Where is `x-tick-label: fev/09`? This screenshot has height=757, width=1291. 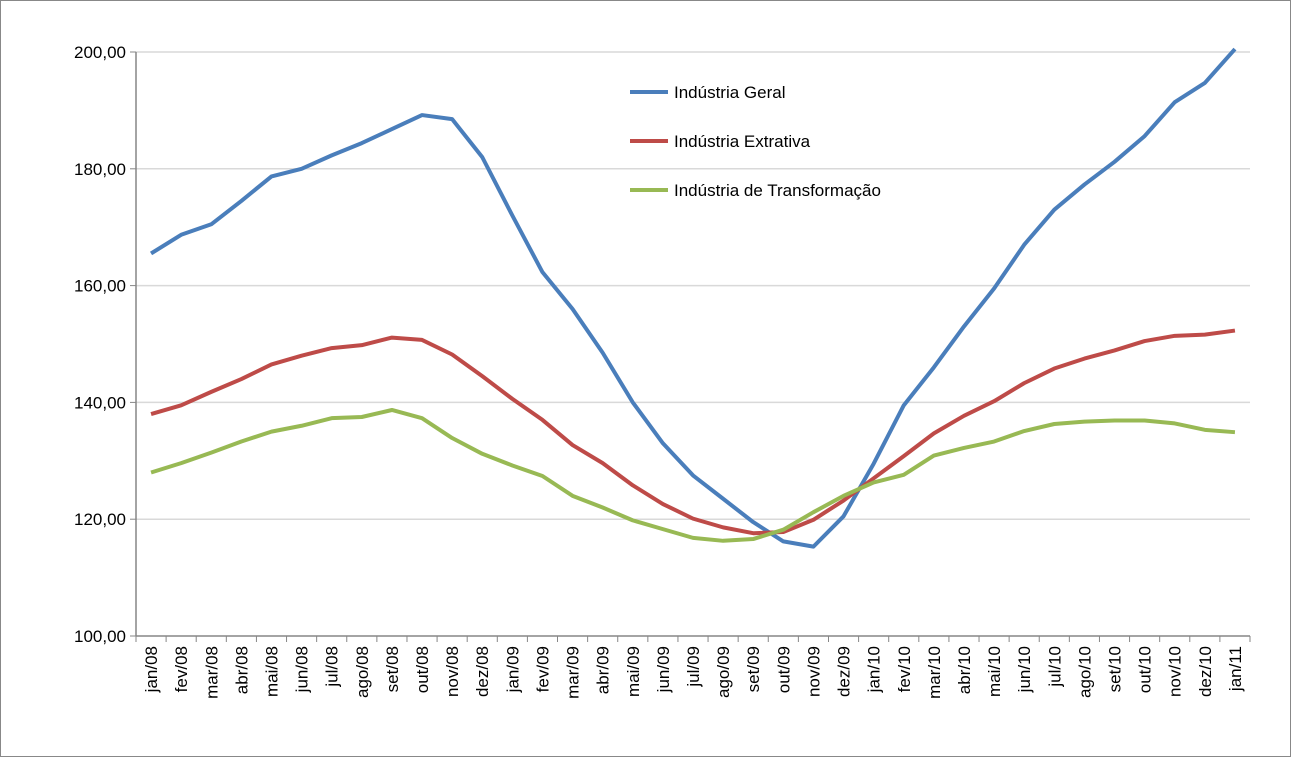
x-tick-label: fev/09 is located at coordinates (542, 669).